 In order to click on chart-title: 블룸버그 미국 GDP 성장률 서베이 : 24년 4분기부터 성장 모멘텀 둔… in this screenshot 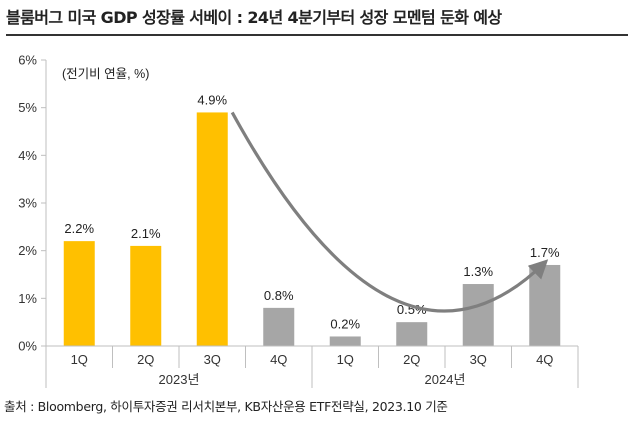, I will do `click(254, 17)`.